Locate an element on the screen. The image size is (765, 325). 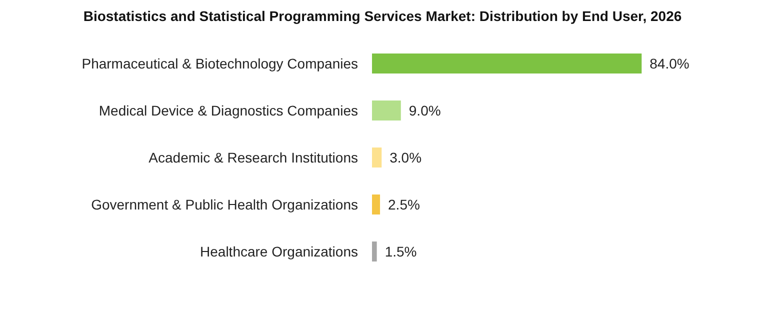
data-label: 9.0% is located at coordinates (424, 110).